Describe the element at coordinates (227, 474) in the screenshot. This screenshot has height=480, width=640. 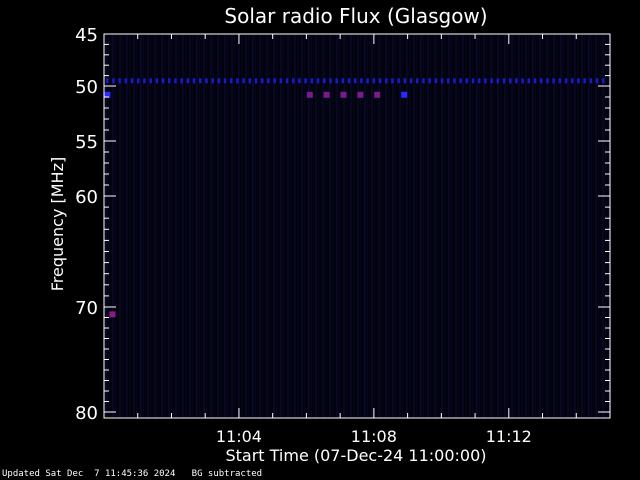
I see `footer-note: BG subtracted` at that location.